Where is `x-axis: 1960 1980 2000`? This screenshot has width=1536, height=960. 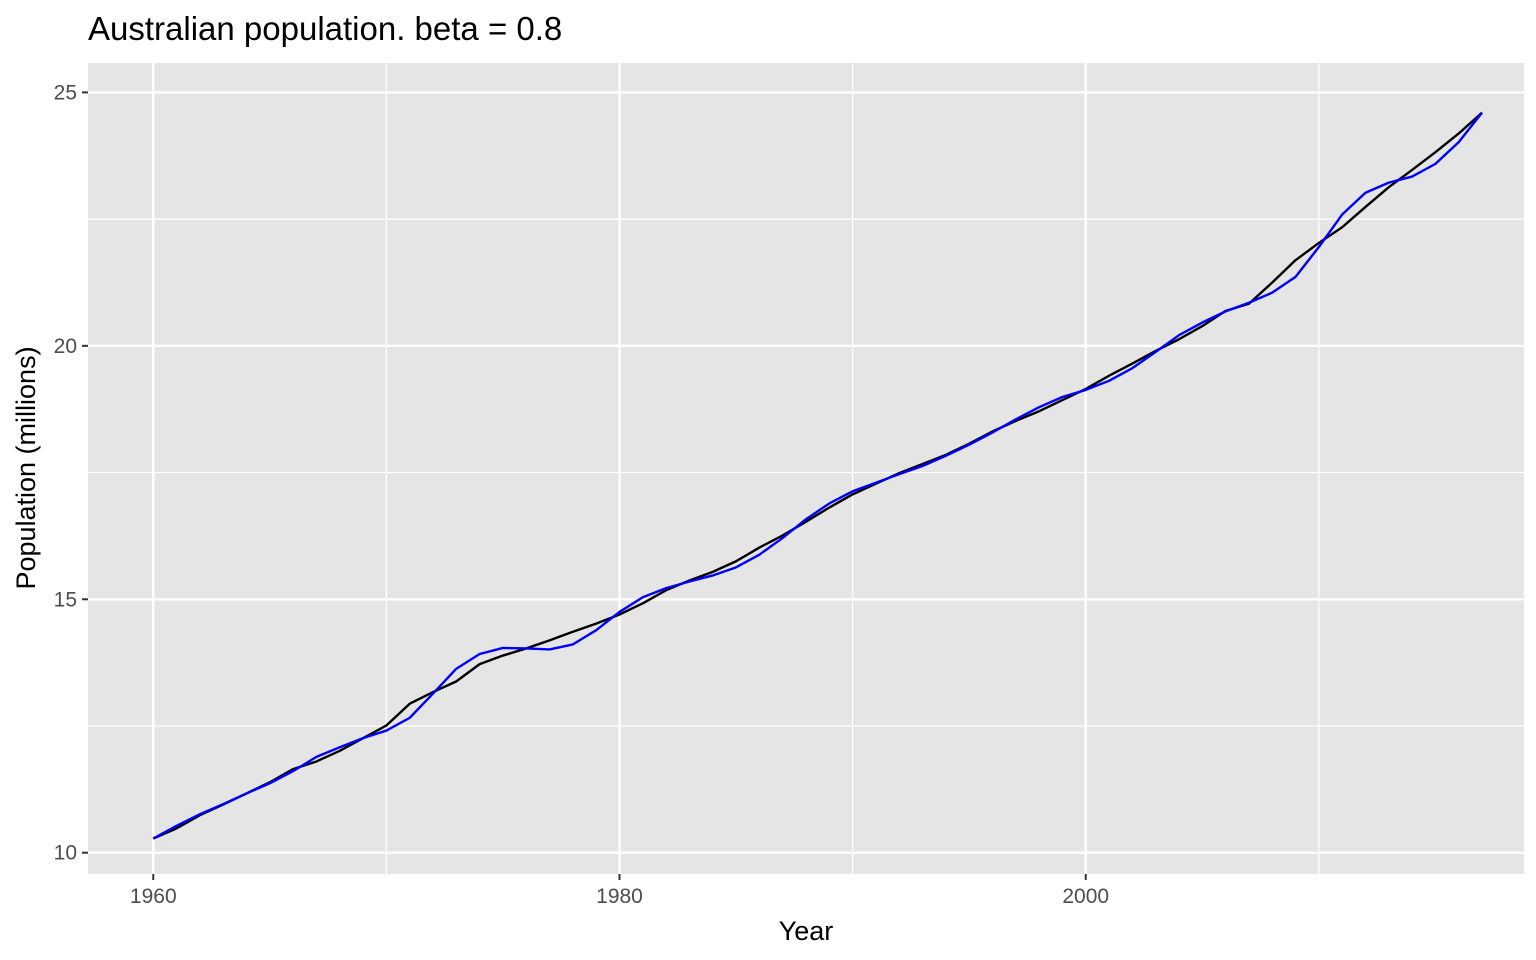
x-axis: 1960 1980 2000 is located at coordinates (619, 891).